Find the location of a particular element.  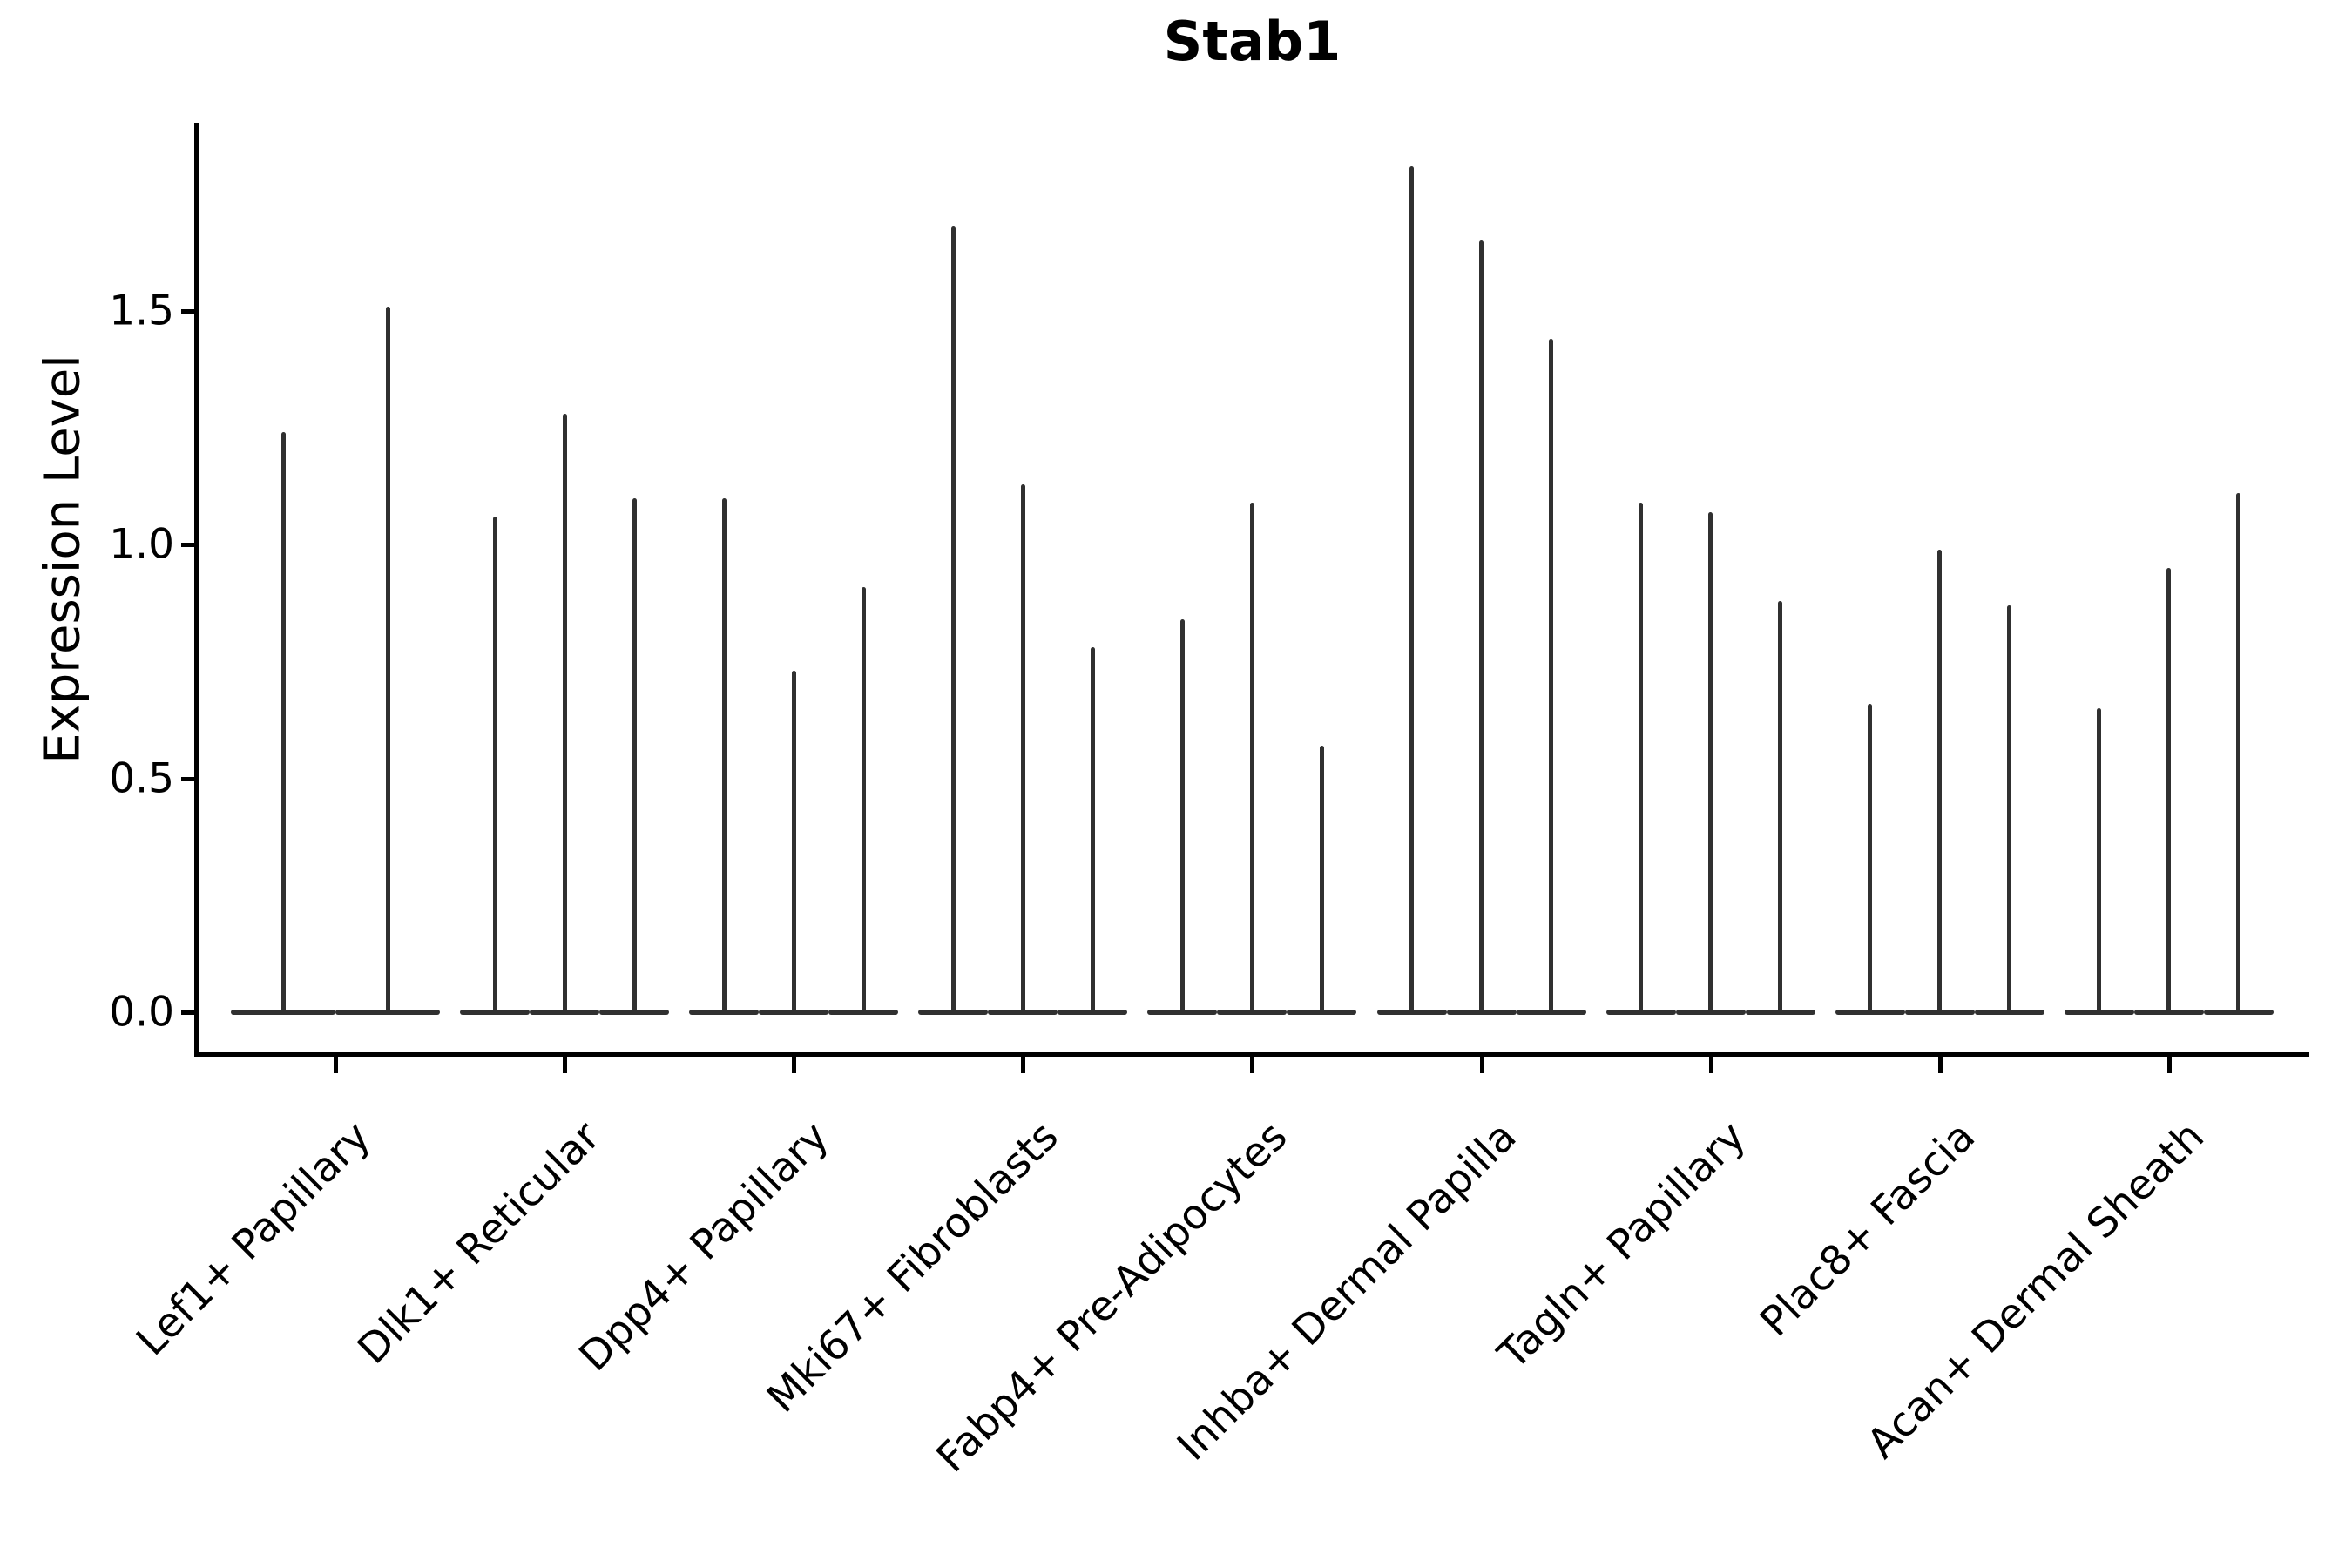

x-tick-label: Lef1+ Papillary is located at coordinates (254, 1239).